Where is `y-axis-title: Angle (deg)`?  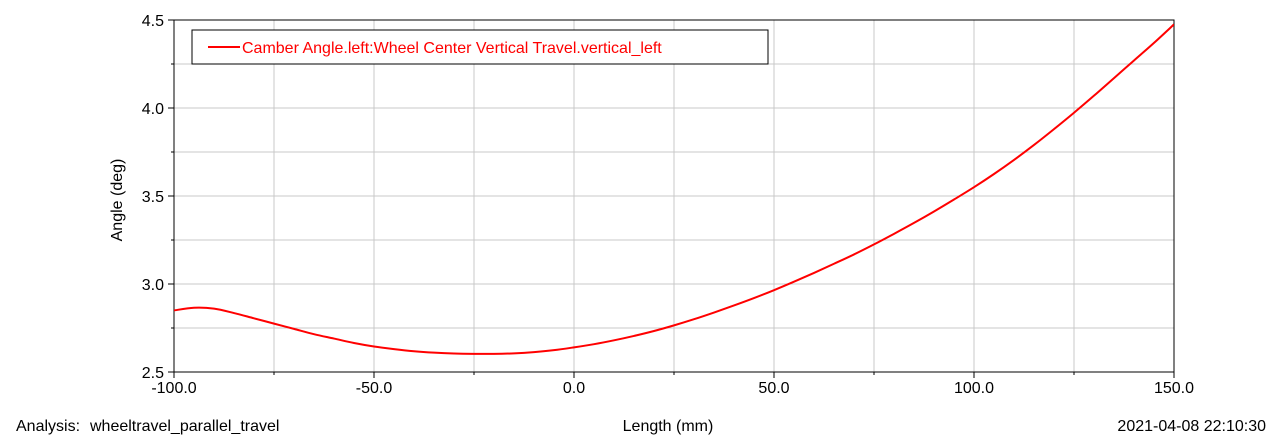
y-axis-title: Angle (deg) is located at coordinates (117, 200).